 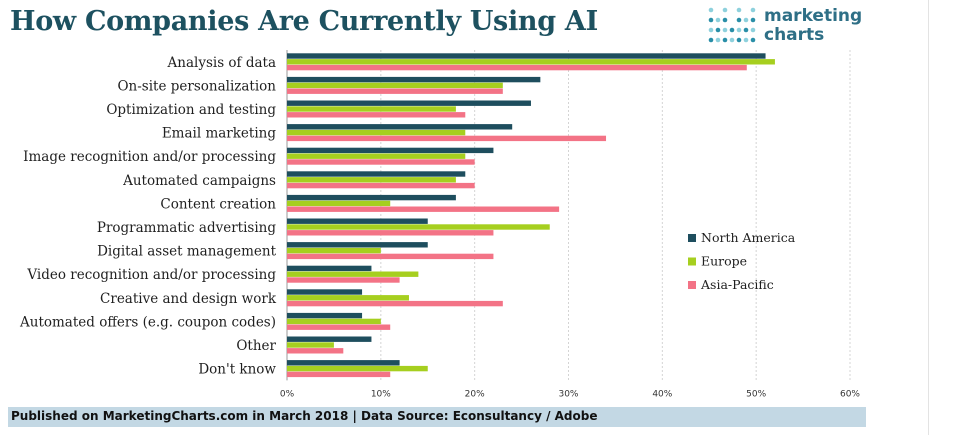 I want to click on category-label: Programmatic advertising, so click(x=186, y=228).